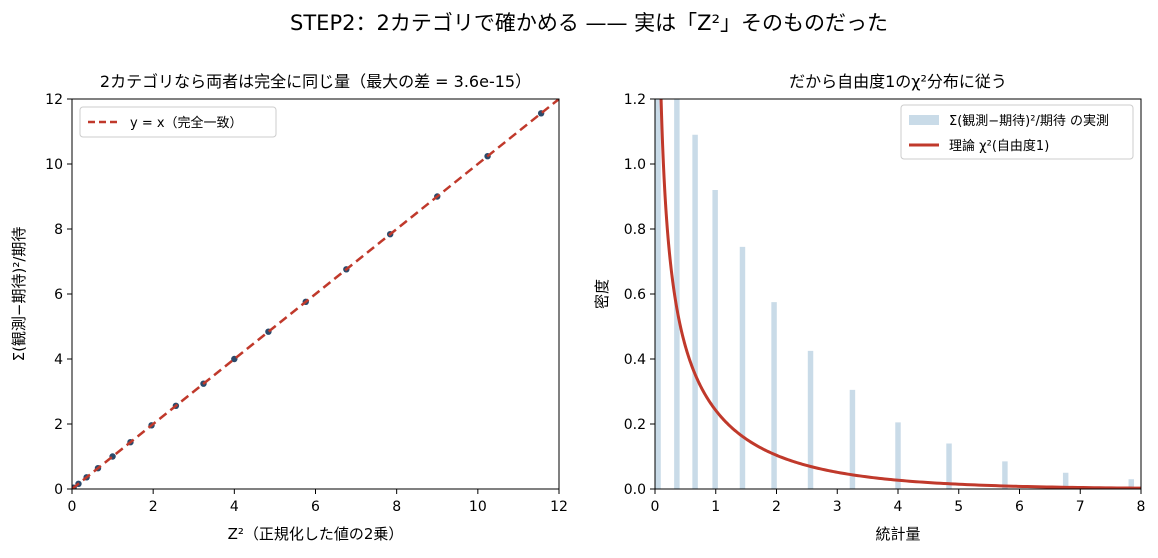 The height and width of the screenshot is (558, 1158). Describe the element at coordinates (958, 507) in the screenshot. I see `x-tick-label: 5` at that location.